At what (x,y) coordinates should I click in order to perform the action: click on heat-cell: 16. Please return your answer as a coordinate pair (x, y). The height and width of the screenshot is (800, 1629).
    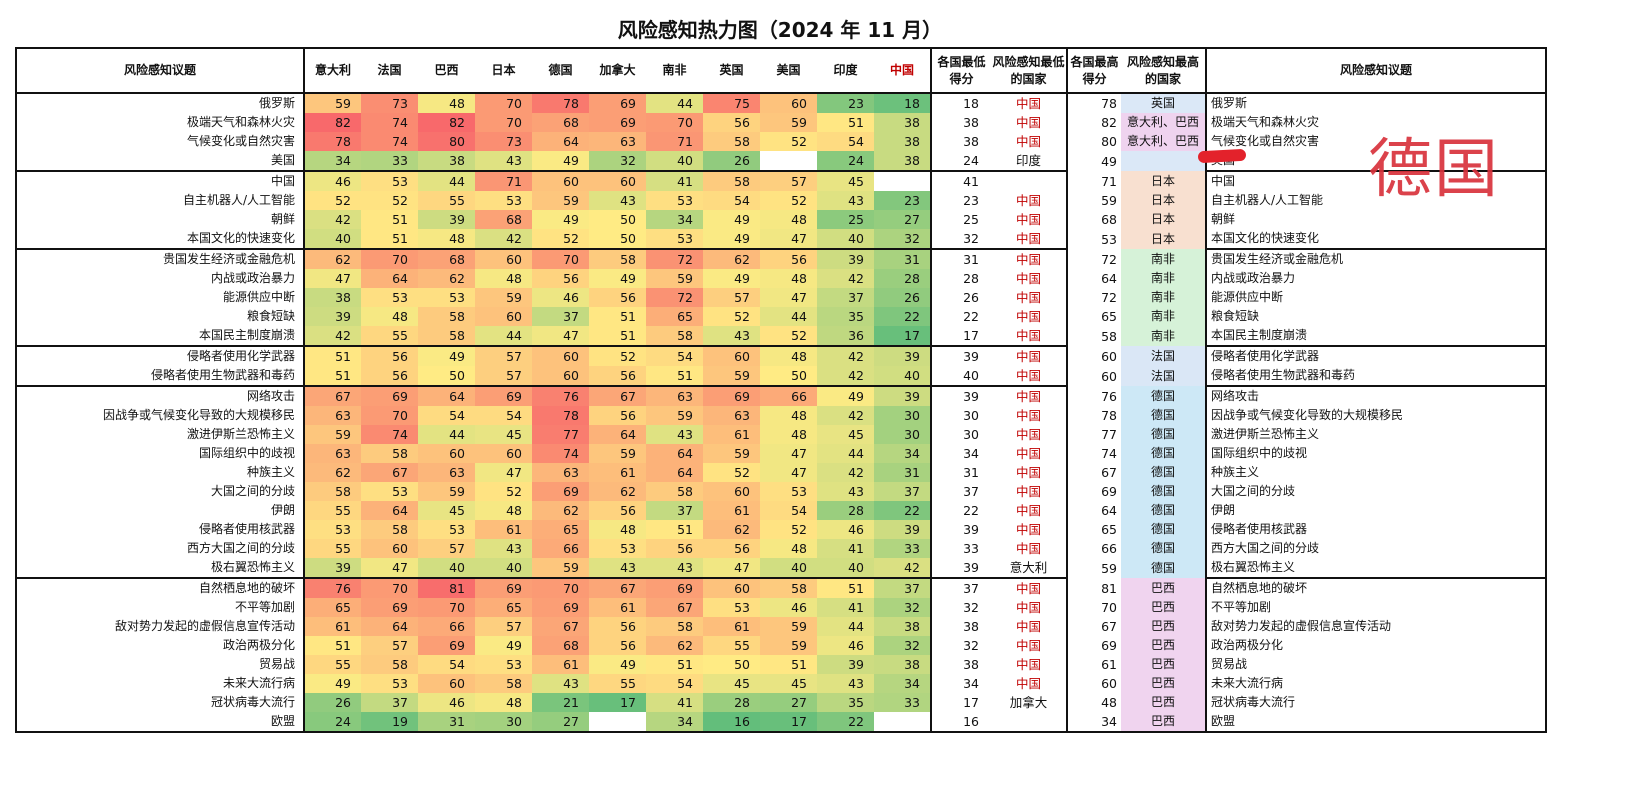
    Looking at the image, I should click on (731, 722).